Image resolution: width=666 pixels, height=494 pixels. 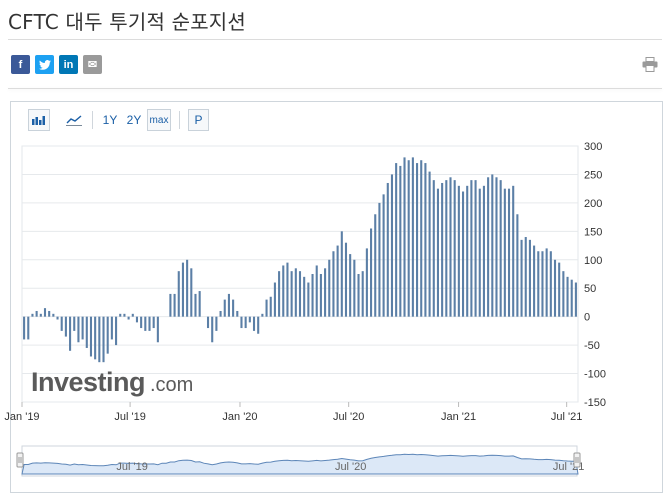 I want to click on bar-chart-icon, so click(x=38, y=120).